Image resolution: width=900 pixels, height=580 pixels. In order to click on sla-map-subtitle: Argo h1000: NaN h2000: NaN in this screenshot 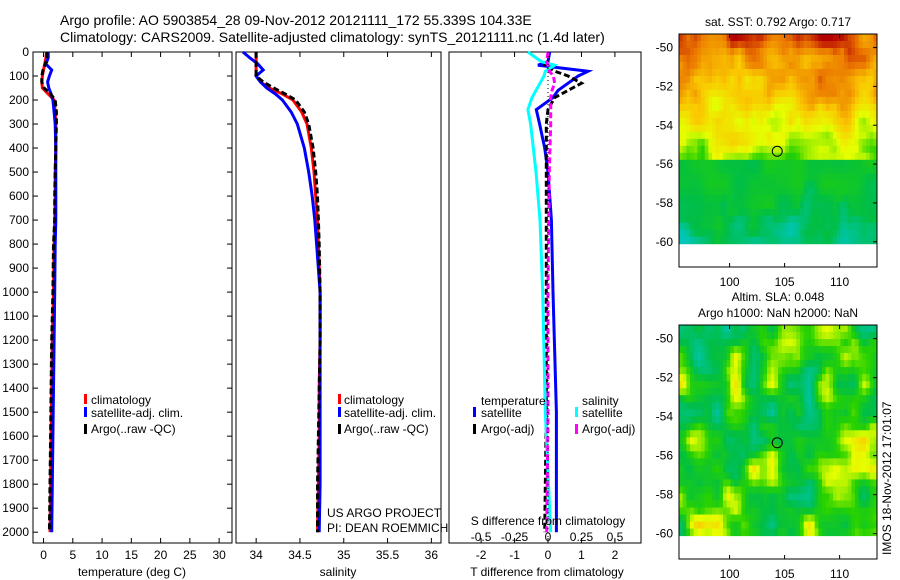, I will do `click(778, 313)`.